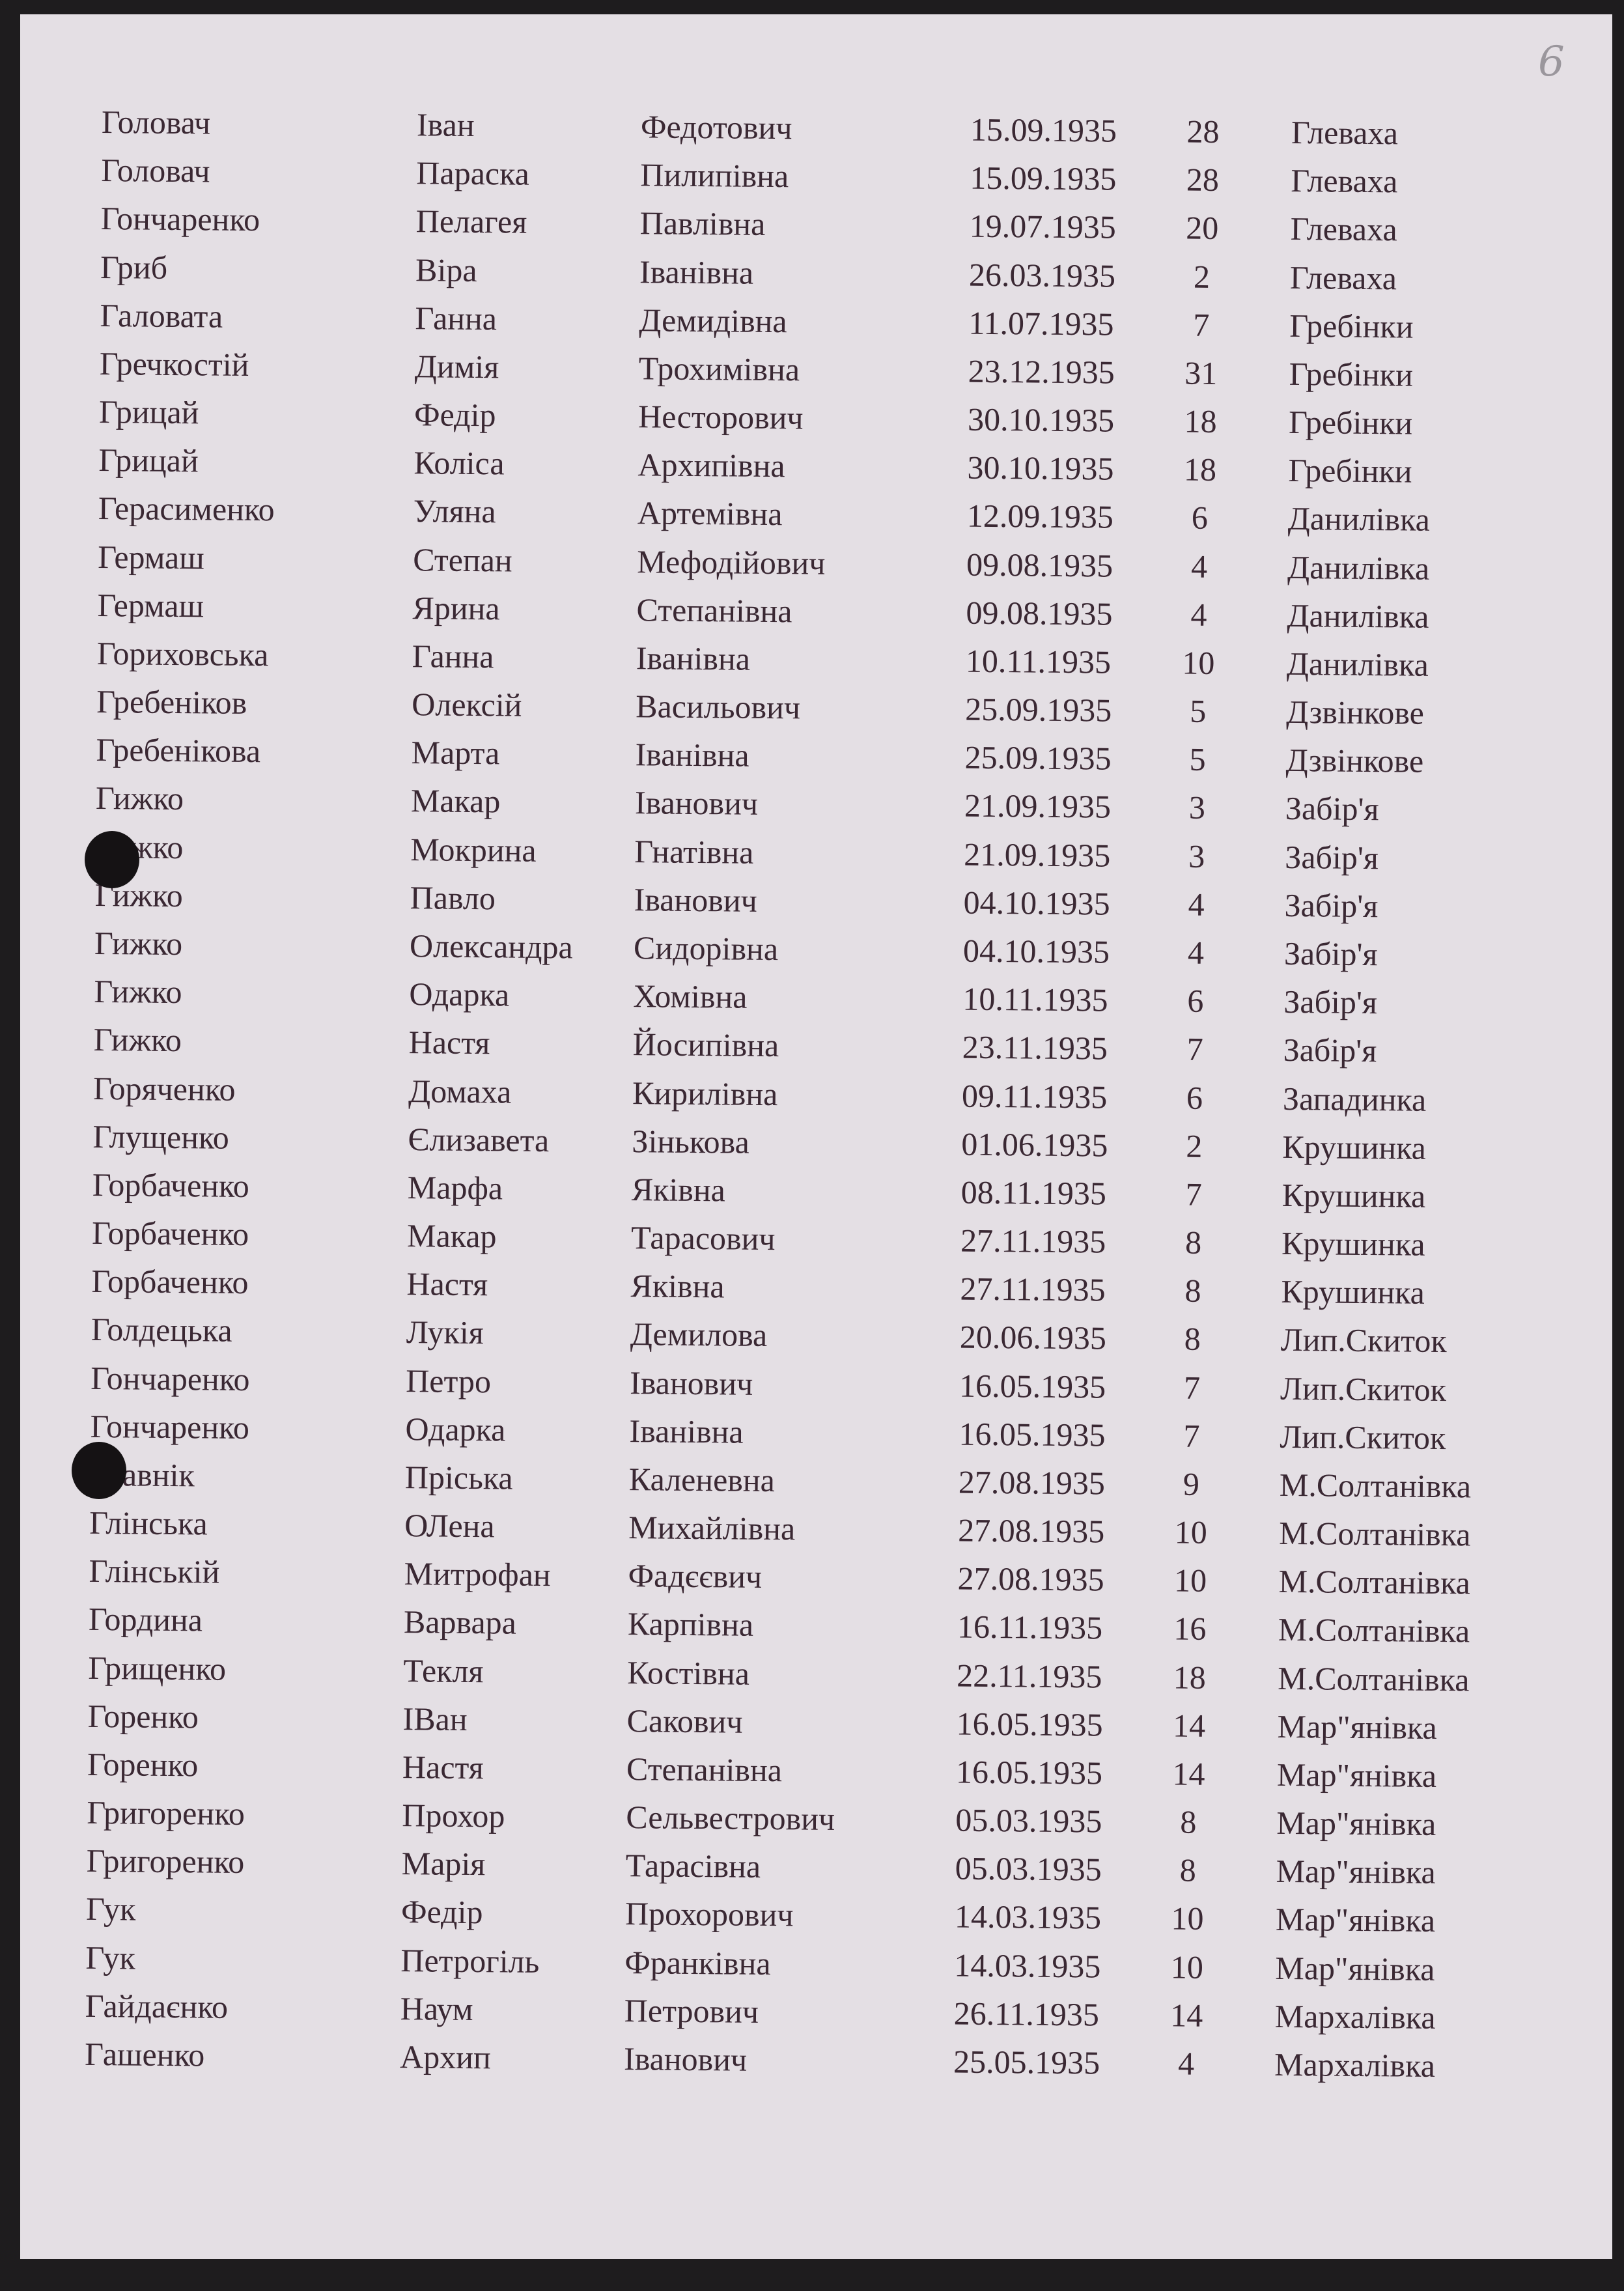 Image resolution: width=1624 pixels, height=2291 pixels. What do you see at coordinates (186, 509) in the screenshot?
I see `cell-surname: Герасименко` at bounding box center [186, 509].